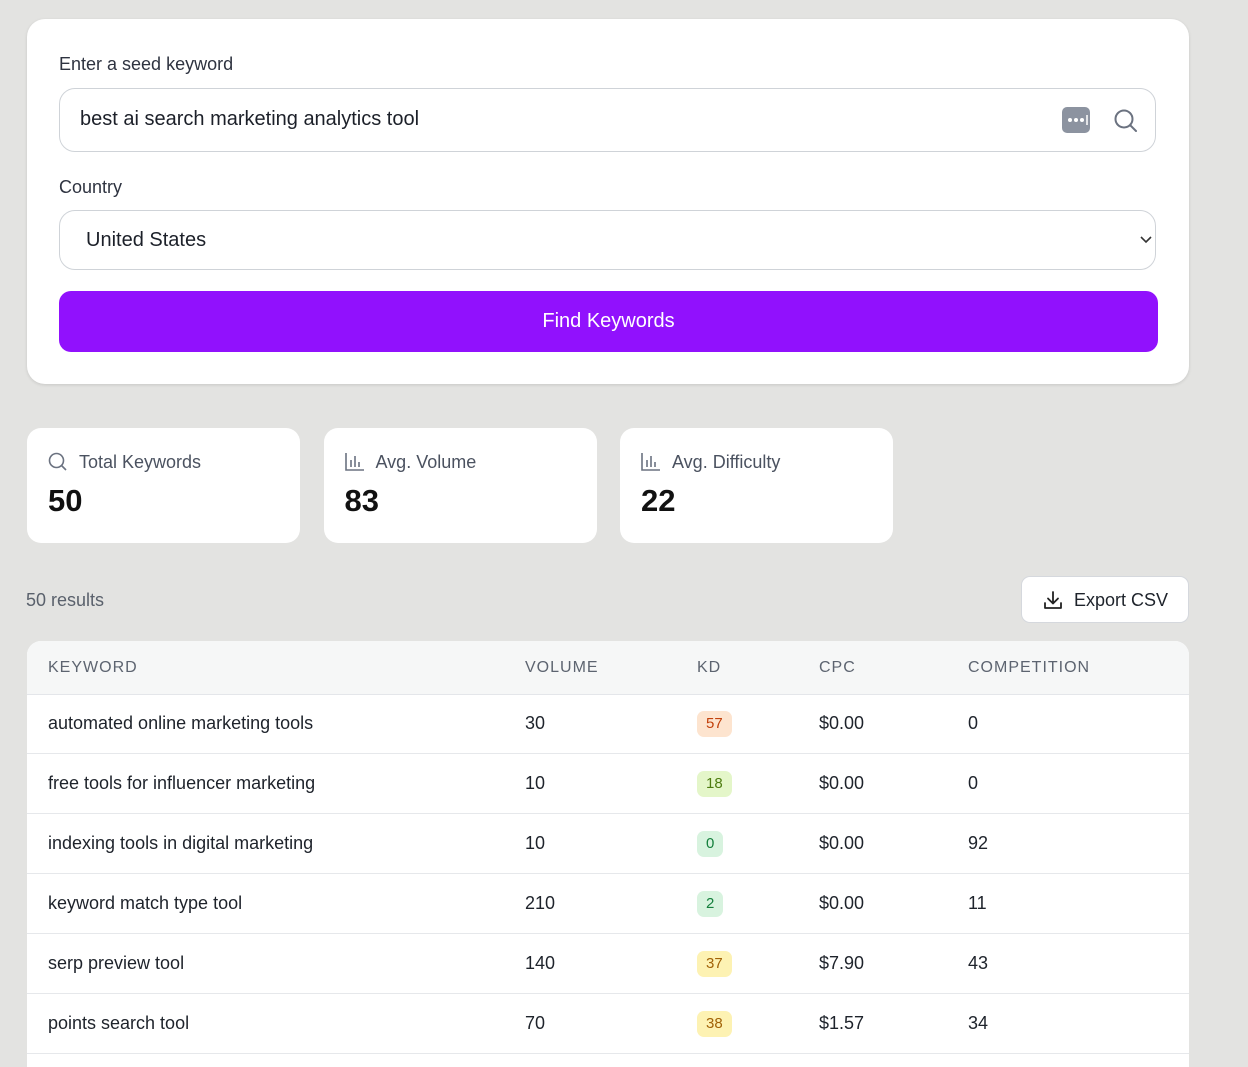 This screenshot has height=1067, width=1248. Describe the element at coordinates (710, 844) in the screenshot. I see `kd-badge: 0` at that location.